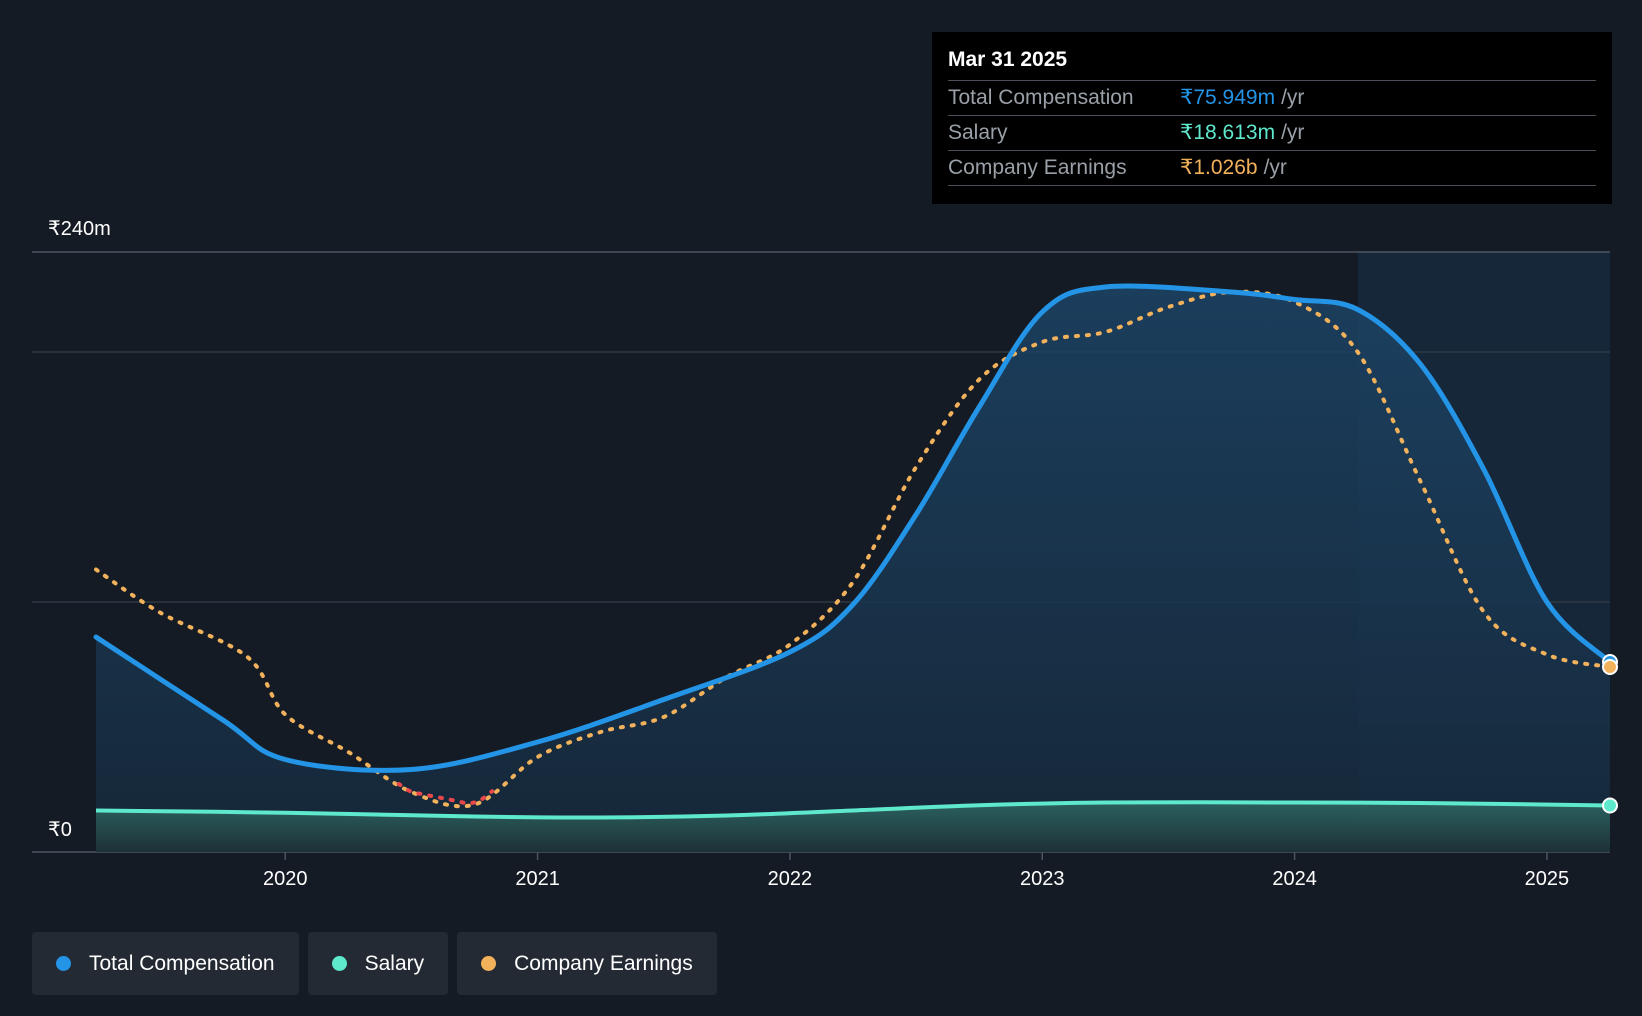 The width and height of the screenshot is (1642, 1016). Describe the element at coordinates (916, 871) in the screenshot. I see `x-axis: 2020 2021 2022 2023 2024 2025` at that location.